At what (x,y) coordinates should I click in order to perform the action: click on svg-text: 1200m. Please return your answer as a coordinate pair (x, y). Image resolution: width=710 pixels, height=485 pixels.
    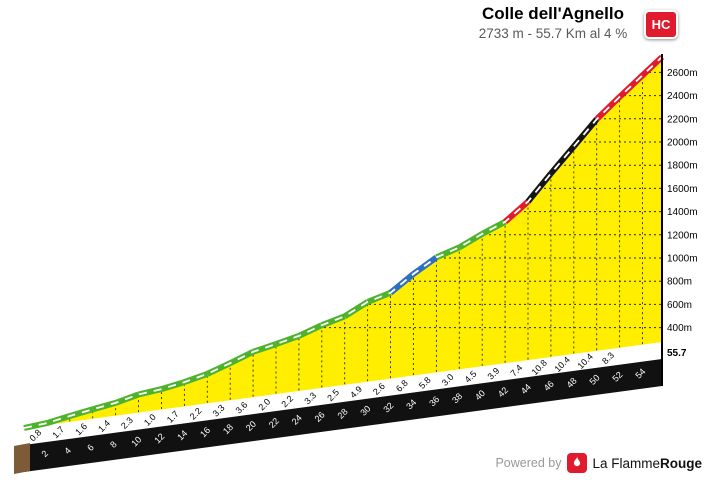
    Looking at the image, I should click on (682, 235).